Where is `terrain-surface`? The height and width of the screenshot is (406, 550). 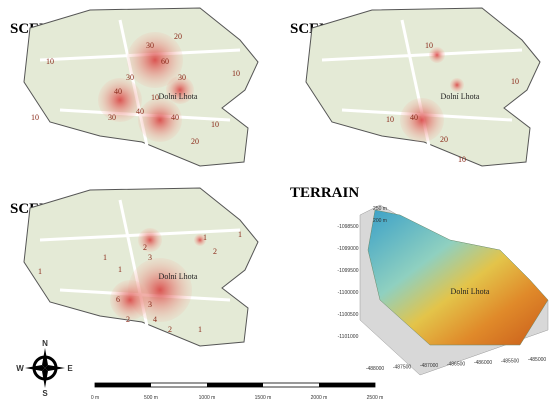 terrain-surface is located at coordinates (458, 277).